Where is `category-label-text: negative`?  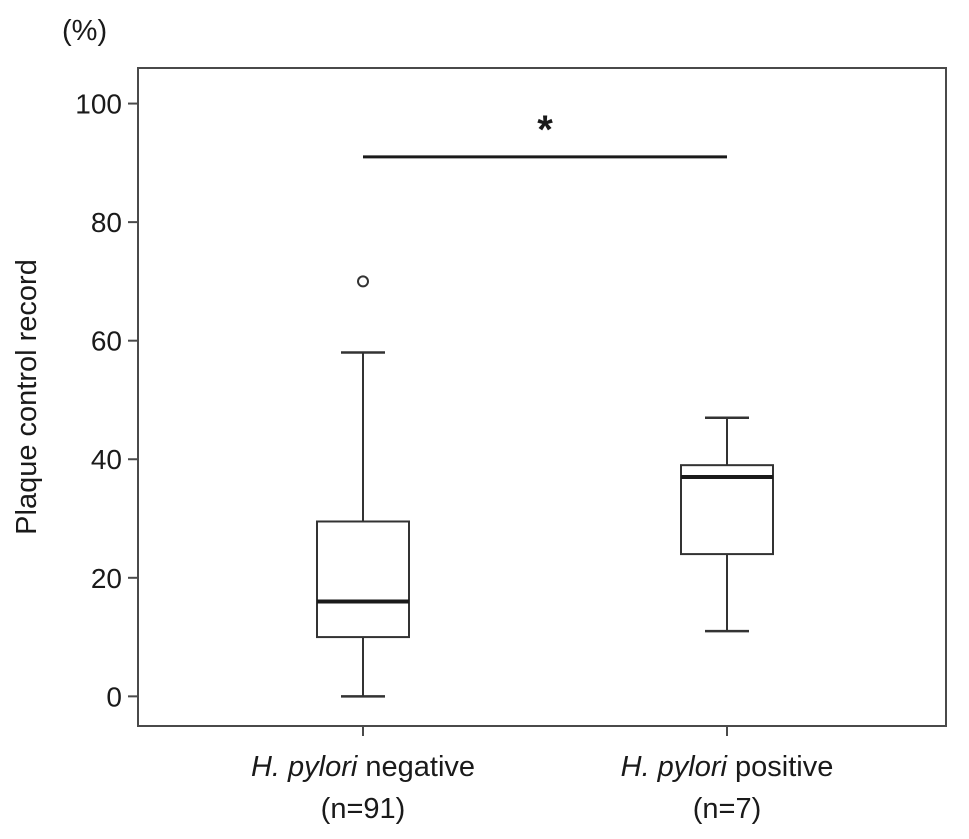
category-label-text: negative is located at coordinates (416, 767).